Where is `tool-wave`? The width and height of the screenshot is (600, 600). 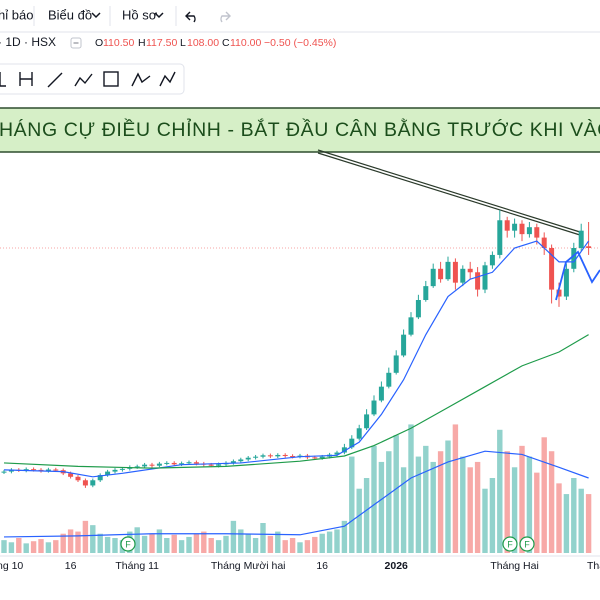
tool-wave is located at coordinates (167, 79).